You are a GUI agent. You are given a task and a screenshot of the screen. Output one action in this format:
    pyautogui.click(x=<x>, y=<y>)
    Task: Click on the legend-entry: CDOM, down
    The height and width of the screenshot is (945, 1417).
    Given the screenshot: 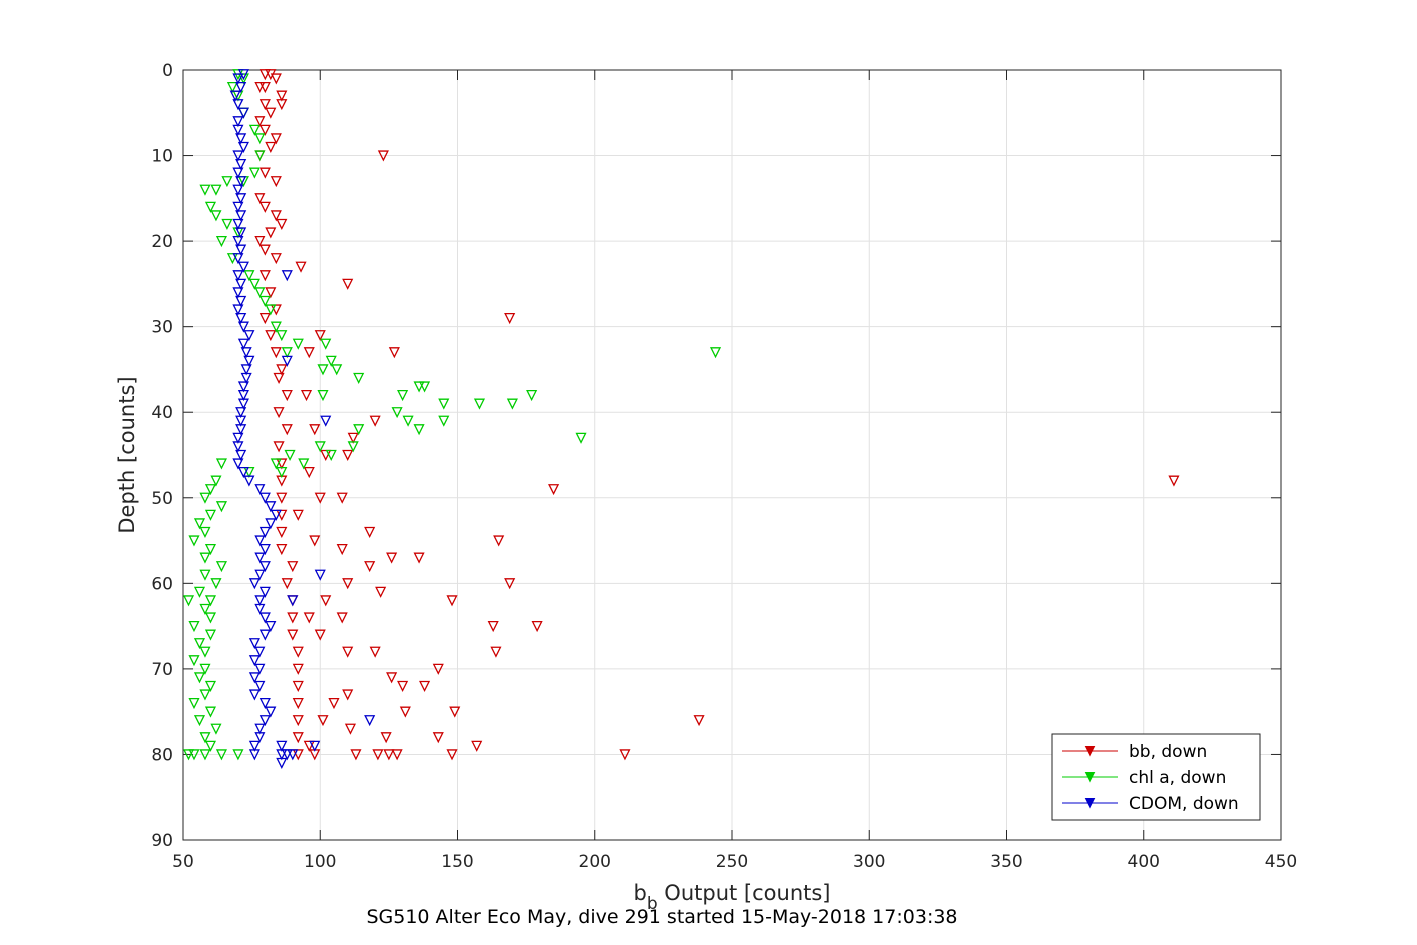 What is the action you would take?
    pyautogui.click(x=1150, y=804)
    